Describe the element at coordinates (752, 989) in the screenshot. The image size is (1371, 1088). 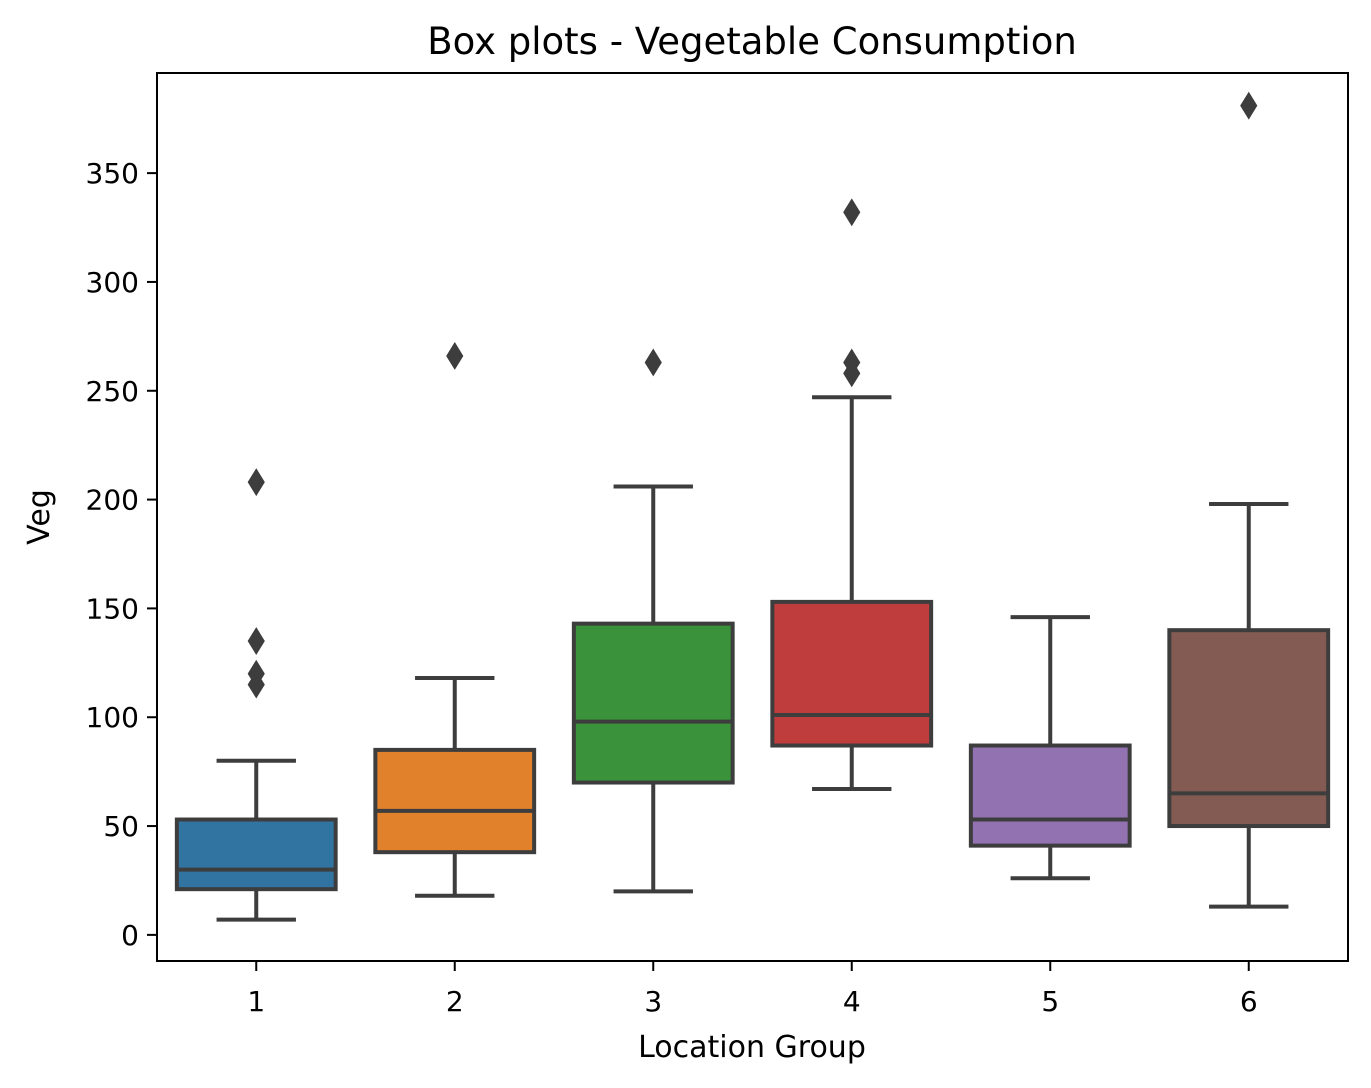
I see `x-axis: 1 2 3 4 5 6` at that location.